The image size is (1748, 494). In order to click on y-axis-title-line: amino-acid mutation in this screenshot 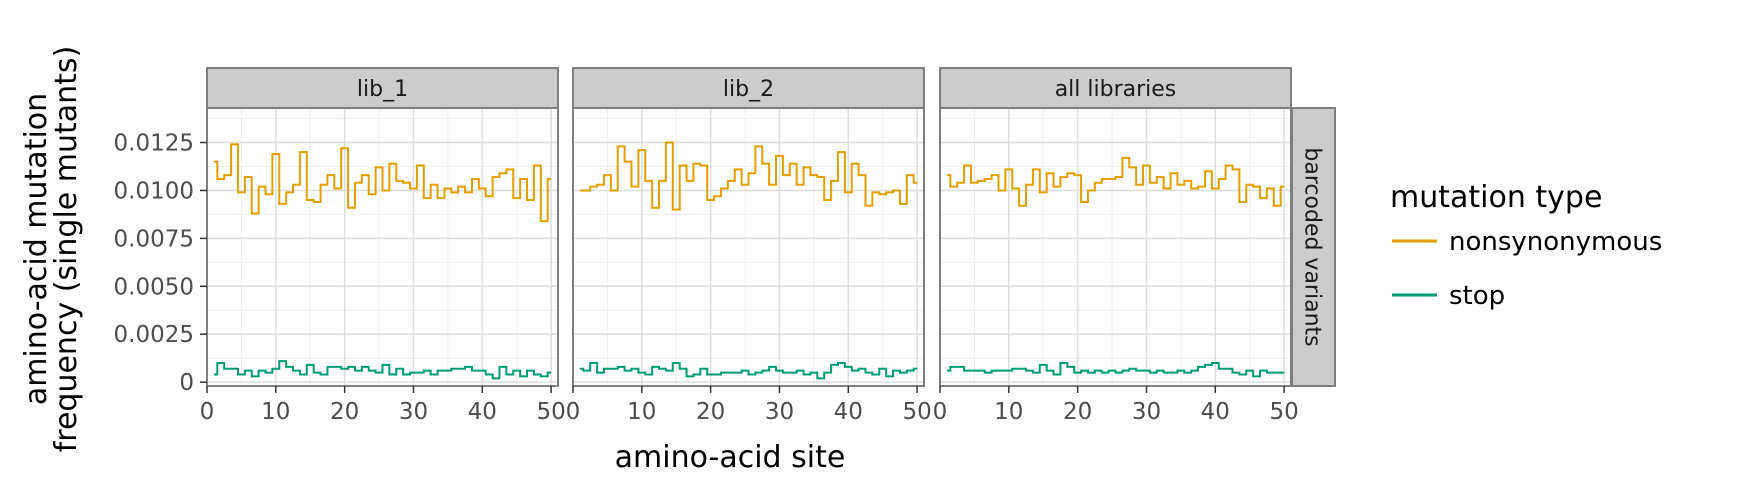, I will do `click(36, 249)`.